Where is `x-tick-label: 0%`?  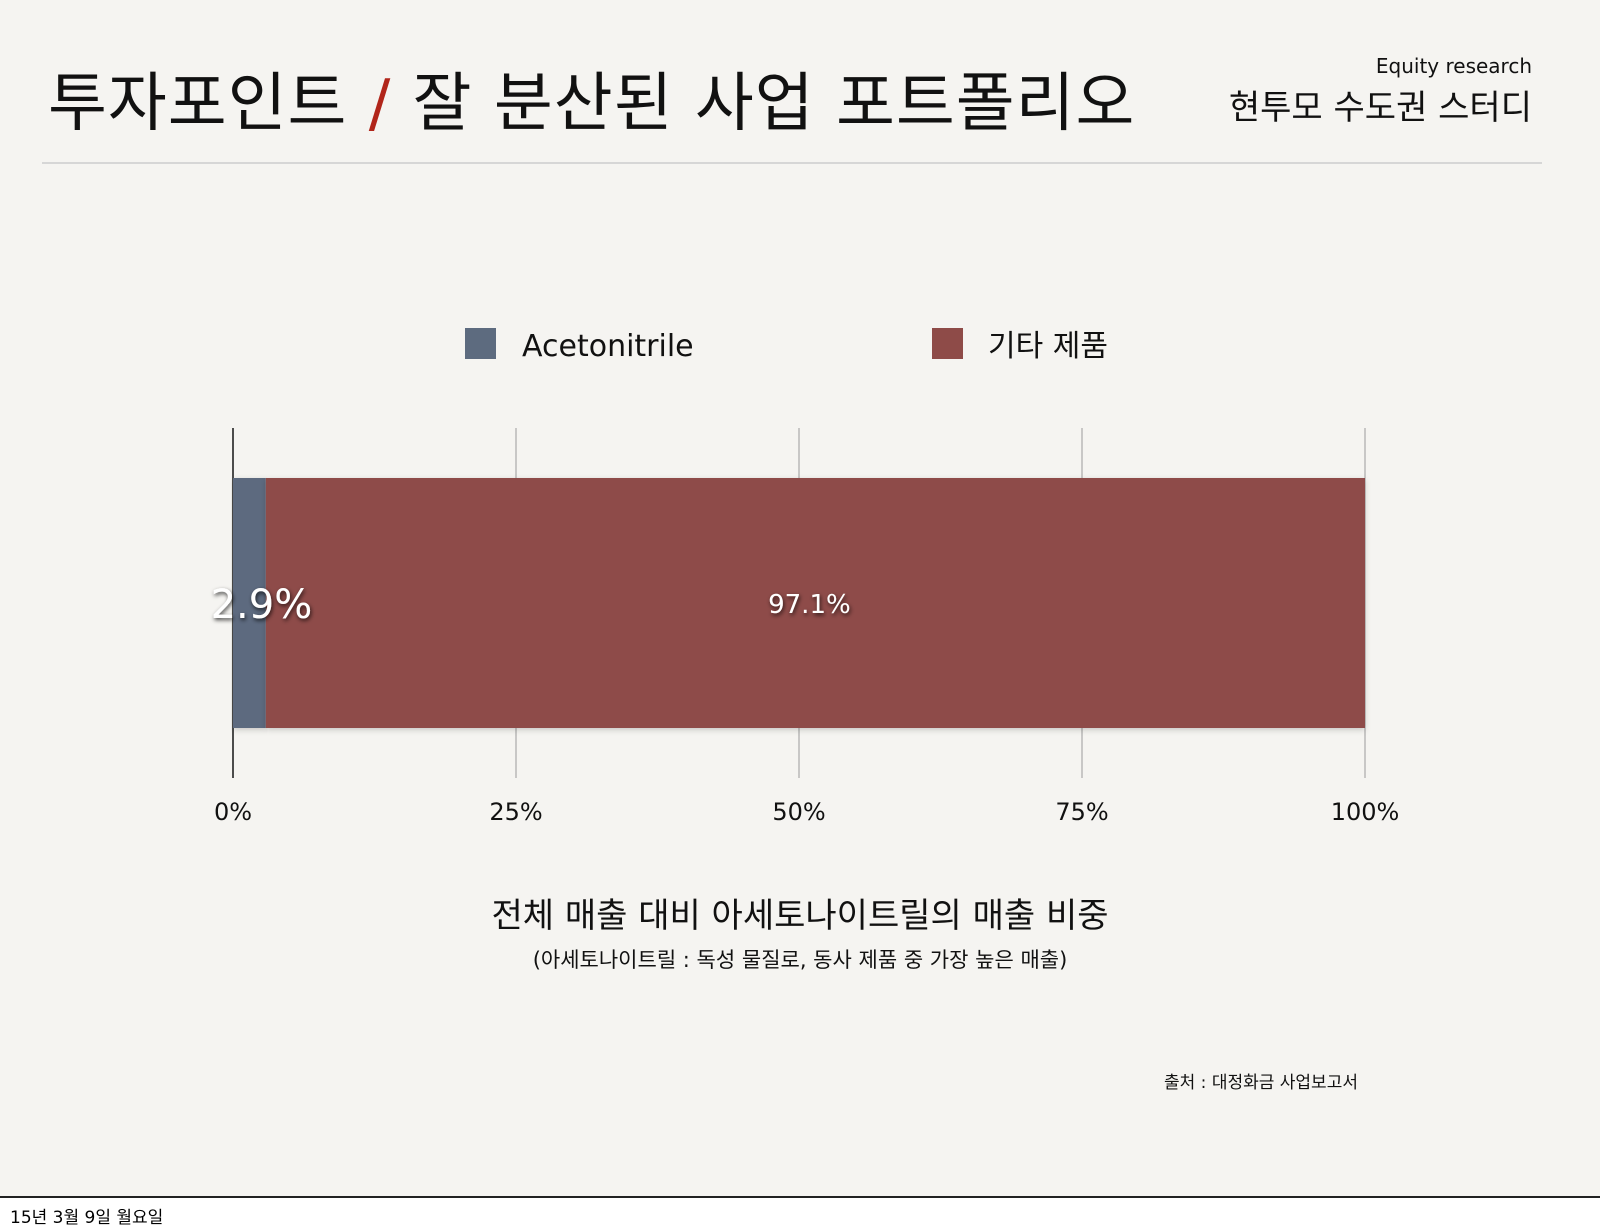 x-tick-label: 0% is located at coordinates (233, 812).